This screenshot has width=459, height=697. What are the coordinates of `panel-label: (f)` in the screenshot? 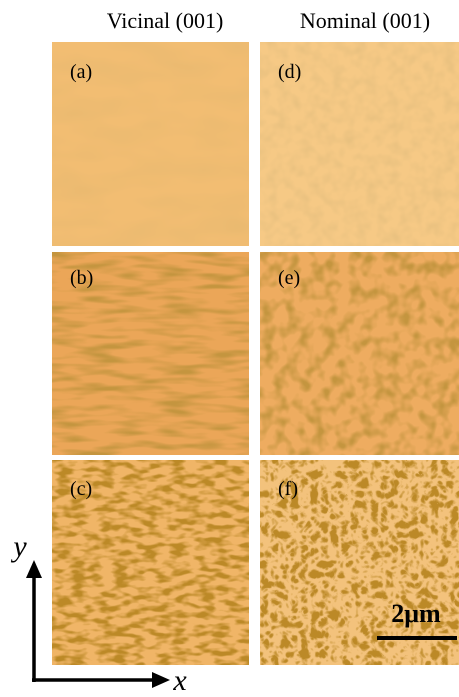 It's located at (288, 489).